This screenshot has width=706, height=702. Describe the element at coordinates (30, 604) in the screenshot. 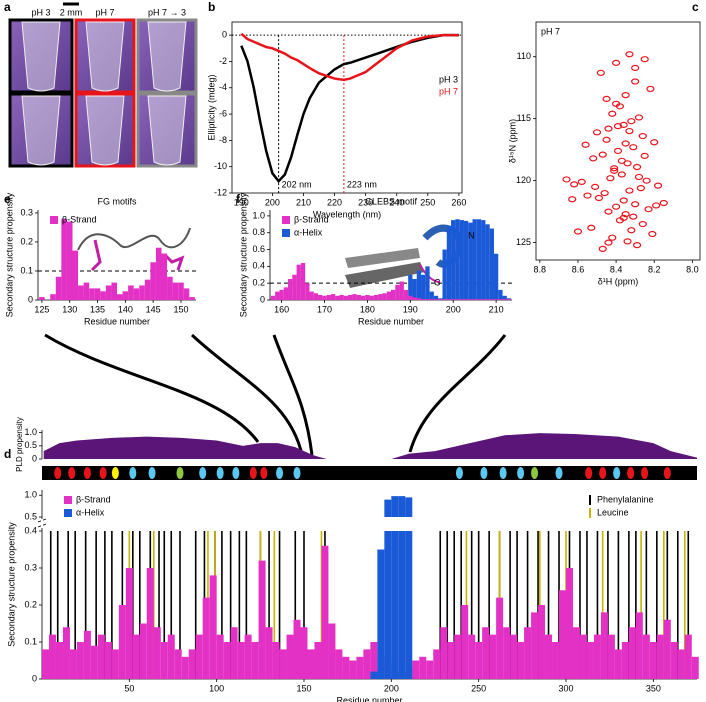

I see `y-tick-label: 0.2` at that location.